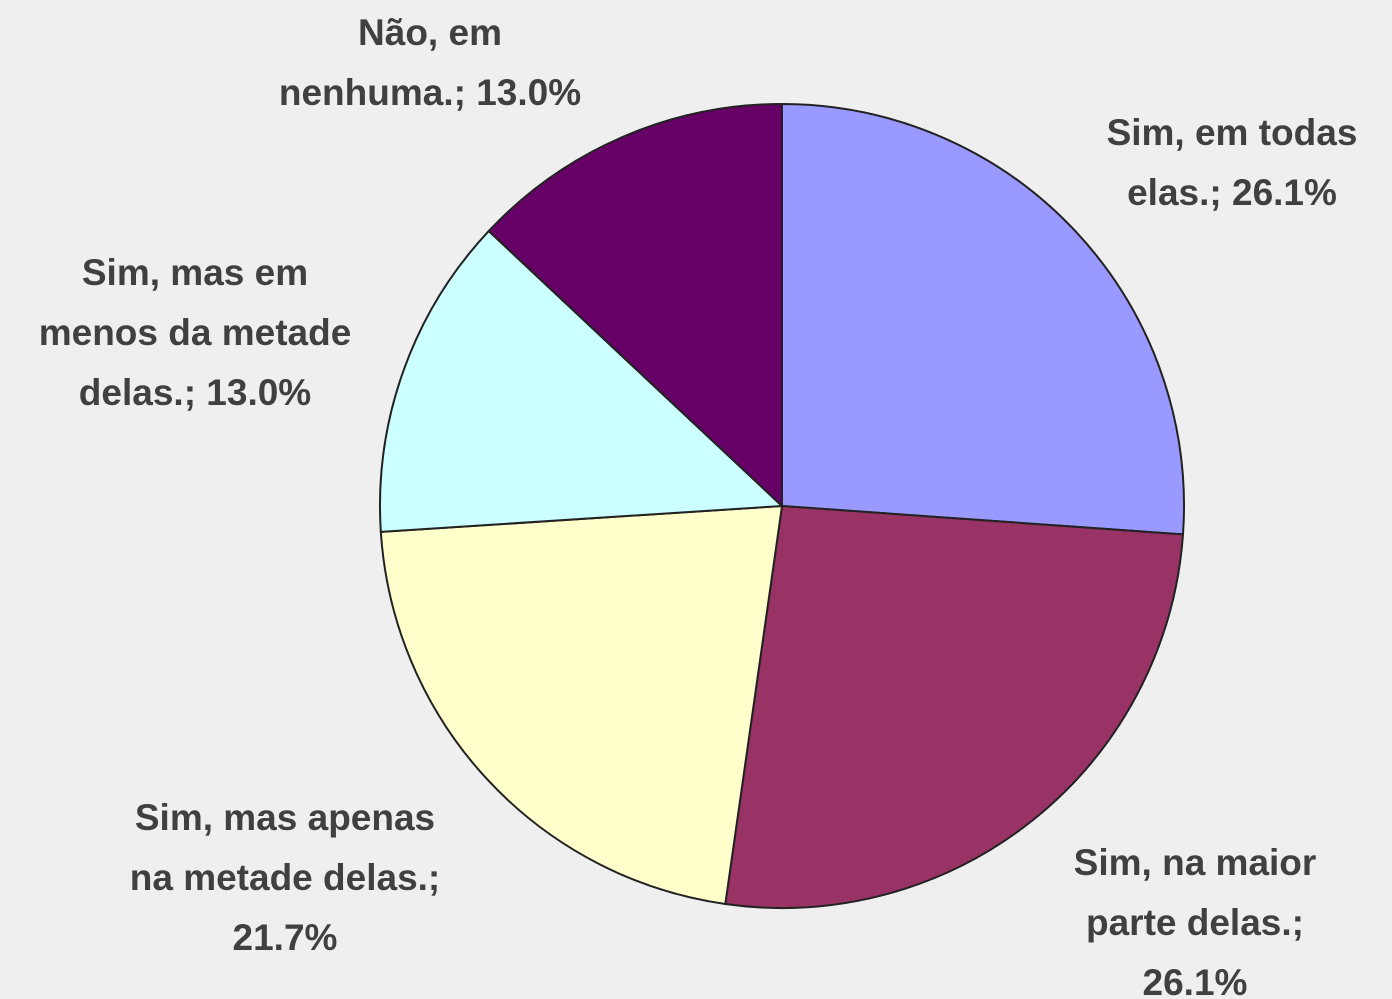  I want to click on data-label: Sim, em todas elas.; 26.1%, so click(1232, 162).